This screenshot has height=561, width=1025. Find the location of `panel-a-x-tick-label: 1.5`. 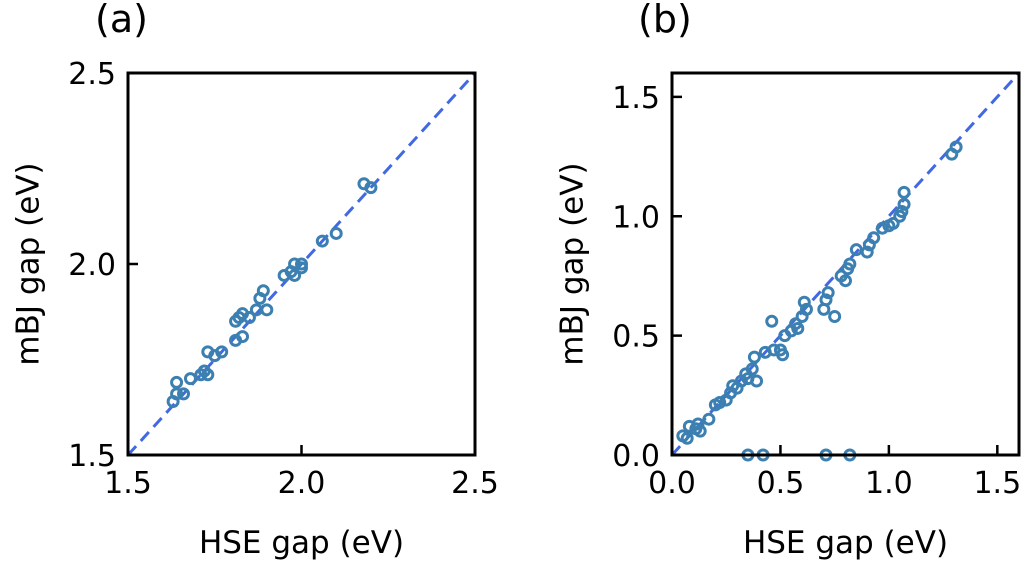

panel-a-x-tick-label: 1.5 is located at coordinates (128, 483).